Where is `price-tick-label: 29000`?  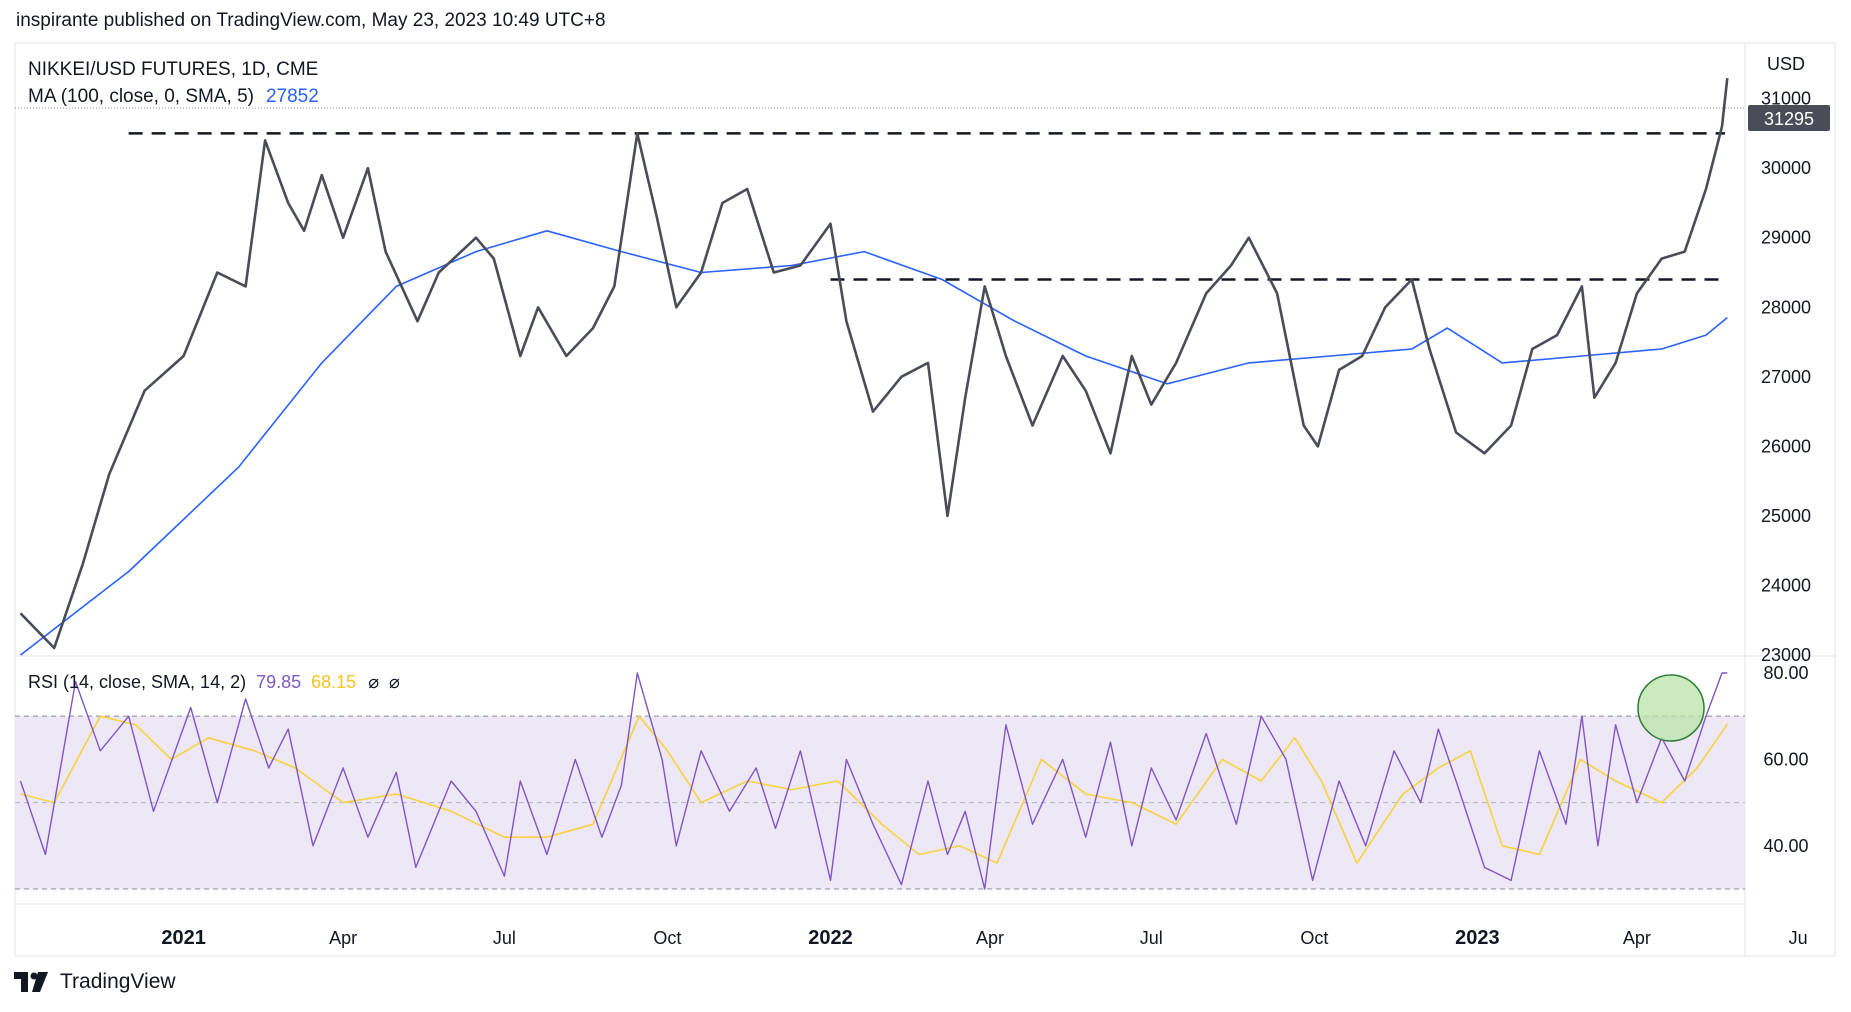 price-tick-label: 29000 is located at coordinates (1786, 238).